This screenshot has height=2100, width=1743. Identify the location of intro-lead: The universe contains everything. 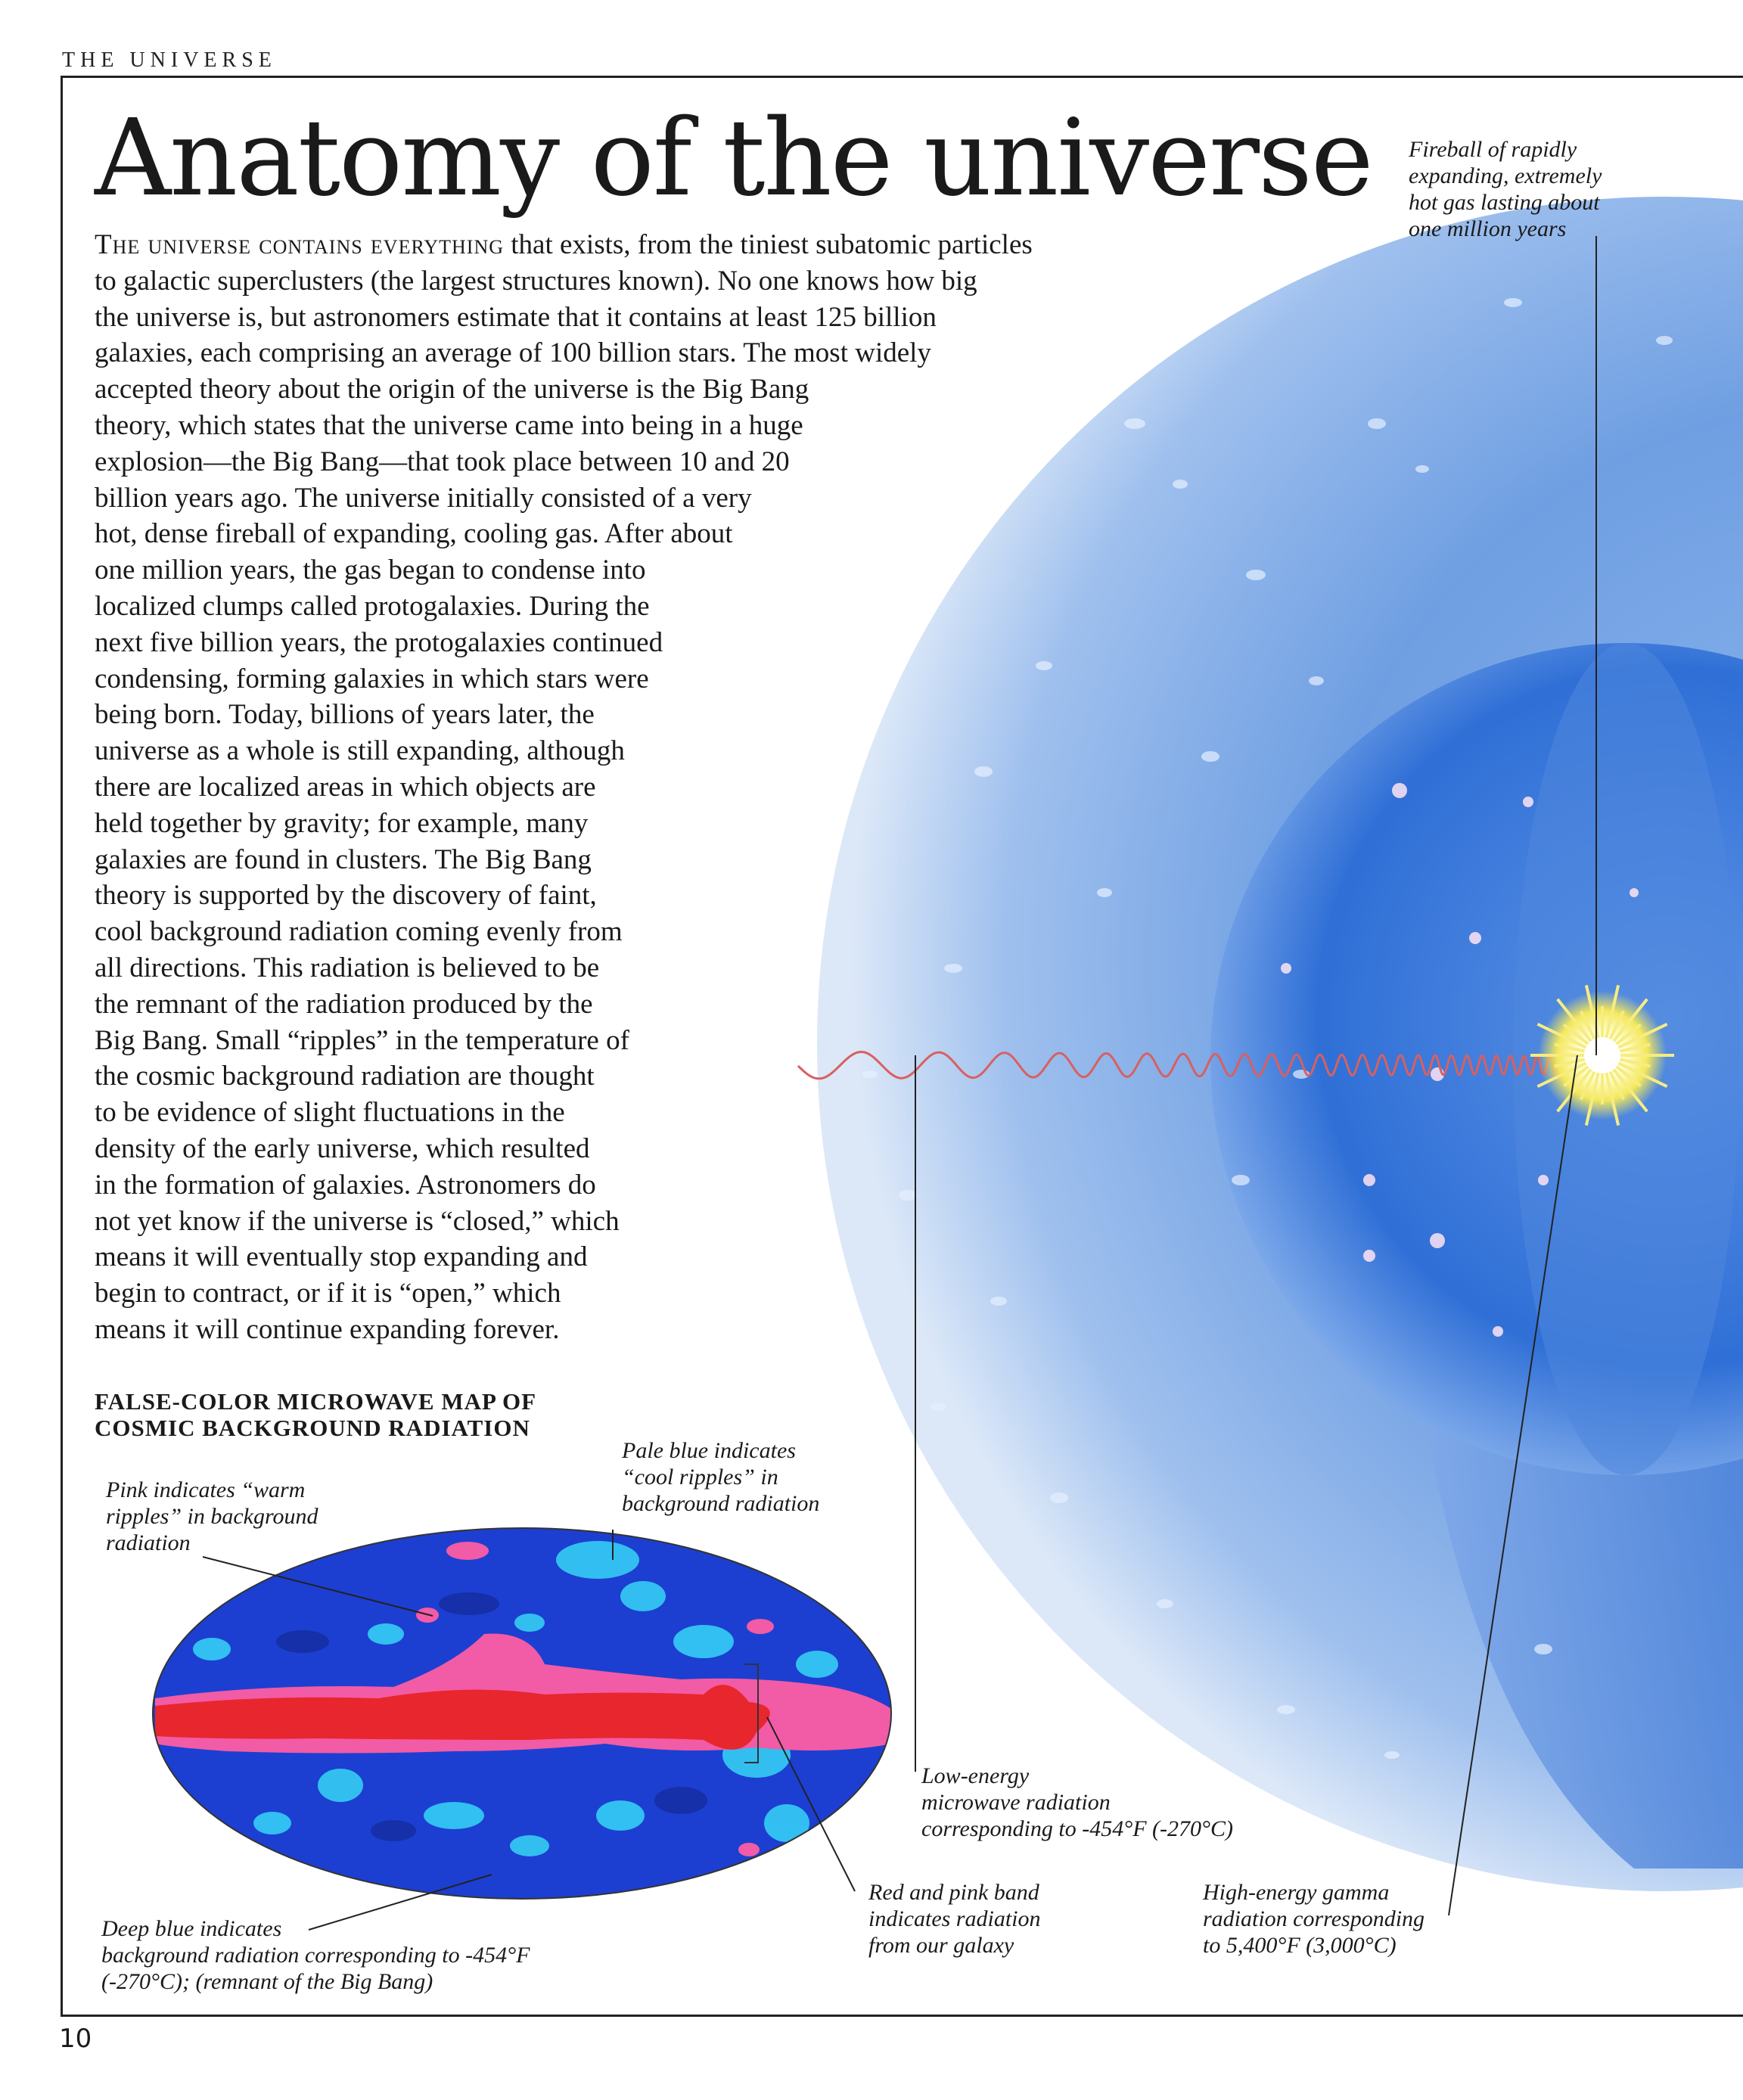
(300, 244).